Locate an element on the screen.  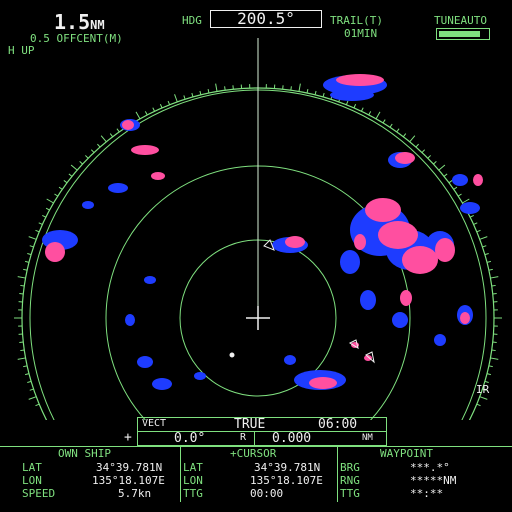
vector-mode-box: VECT TRUE 06:00 is located at coordinates (262, 424).